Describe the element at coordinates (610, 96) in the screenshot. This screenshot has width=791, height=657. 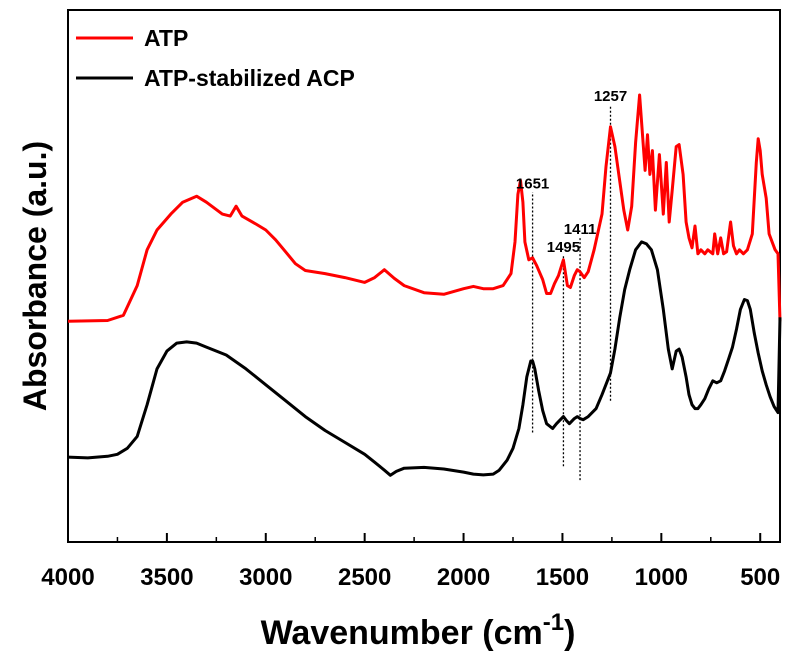
I see `peak-label-1257: 1257` at that location.